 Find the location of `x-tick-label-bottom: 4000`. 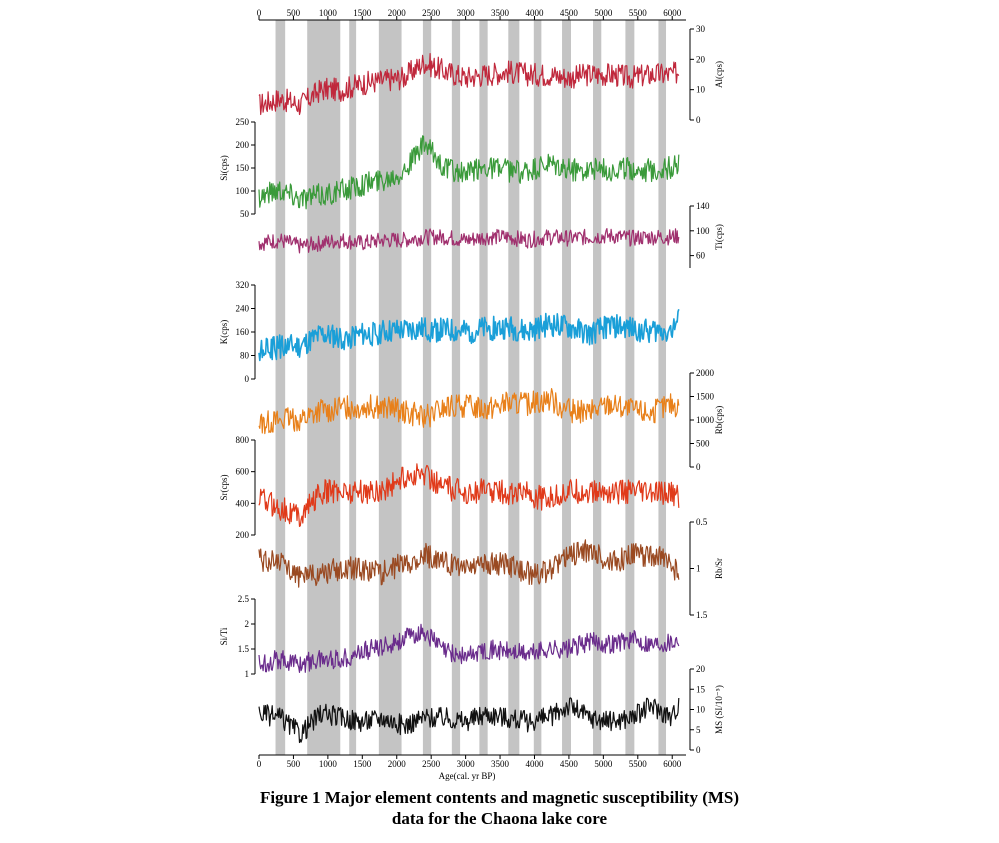

x-tick-label-bottom: 4000 is located at coordinates (534, 764).